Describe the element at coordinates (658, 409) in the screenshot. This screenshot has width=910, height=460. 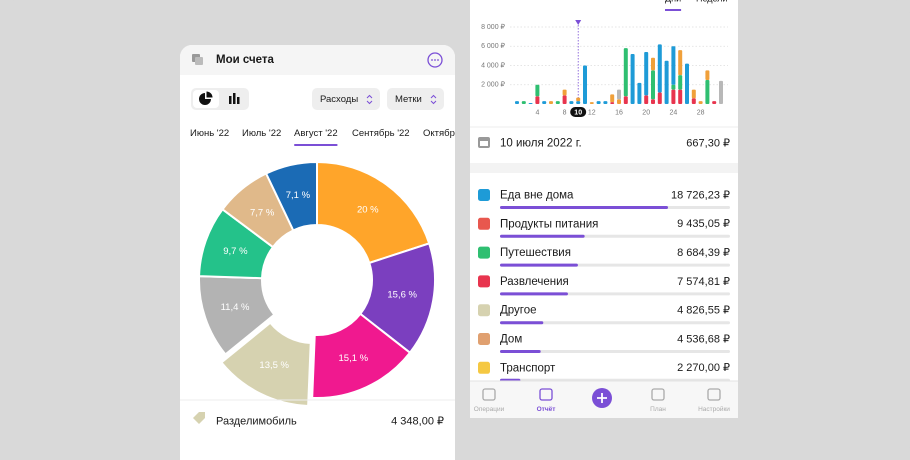
I see `nav-label: План` at that location.